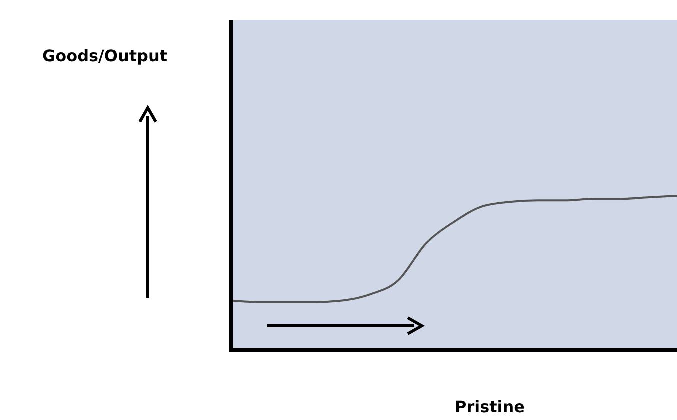 This screenshot has width=677, height=420. Describe the element at coordinates (105, 56) in the screenshot. I see `text: Goods/Output` at that location.